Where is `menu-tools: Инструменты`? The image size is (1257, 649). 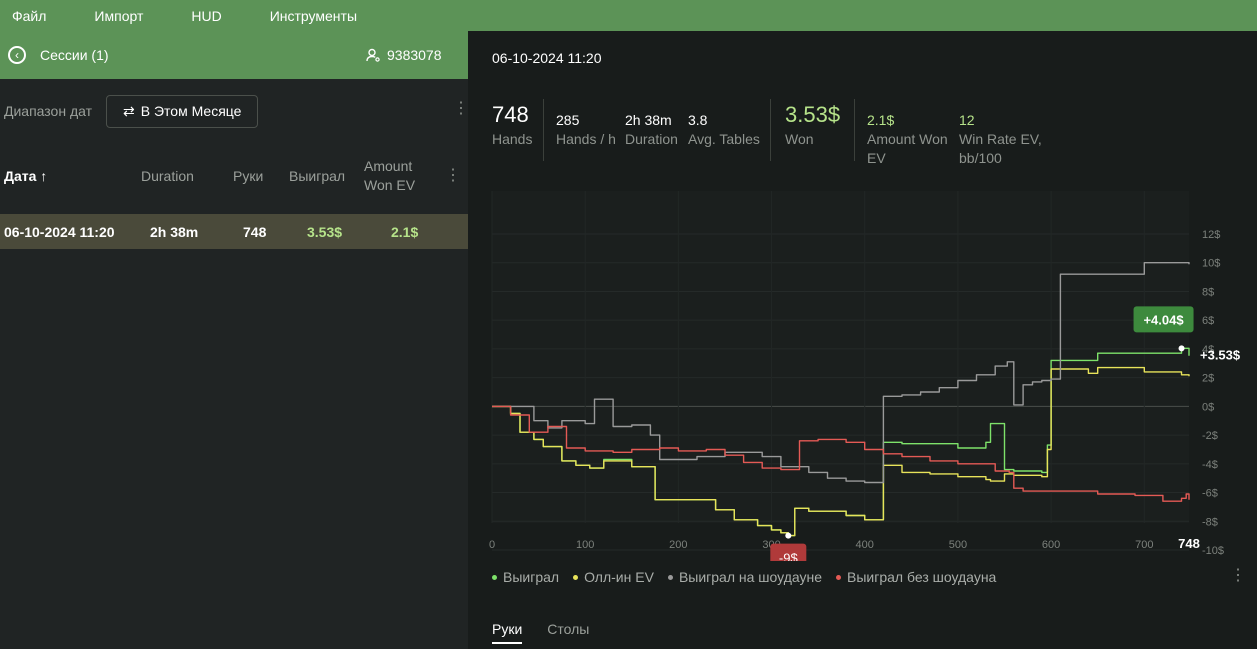
menu-tools: Инструменты is located at coordinates (313, 15).